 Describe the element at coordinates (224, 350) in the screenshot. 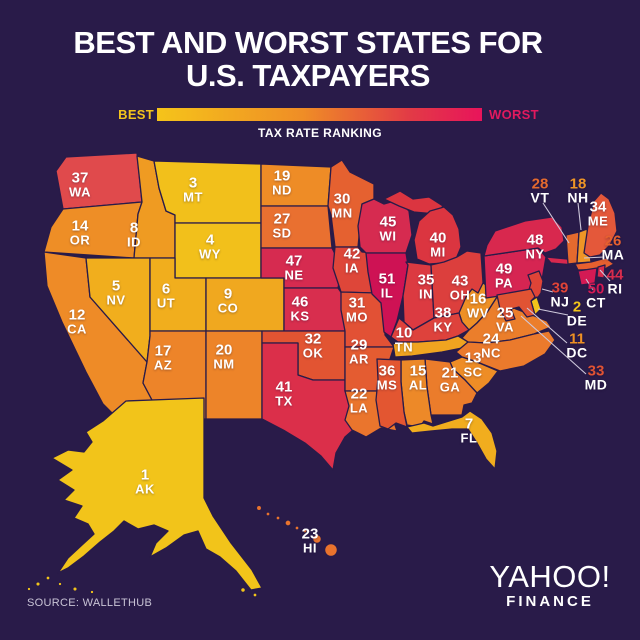

I see `state-rank-nm: 20` at that location.